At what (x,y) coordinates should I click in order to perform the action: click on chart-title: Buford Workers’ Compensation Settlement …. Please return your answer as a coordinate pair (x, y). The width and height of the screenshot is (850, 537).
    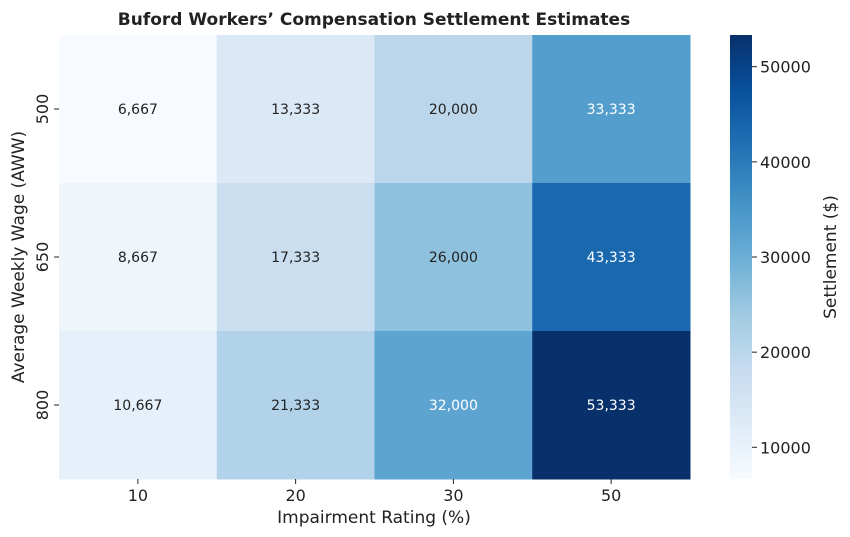
    Looking at the image, I should click on (374, 20).